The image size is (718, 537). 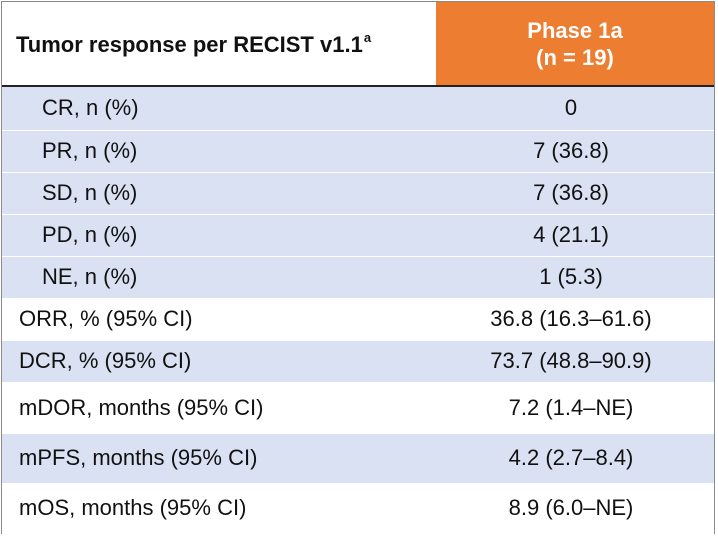 I want to click on header-footnote-marker: a, so click(x=367, y=37).